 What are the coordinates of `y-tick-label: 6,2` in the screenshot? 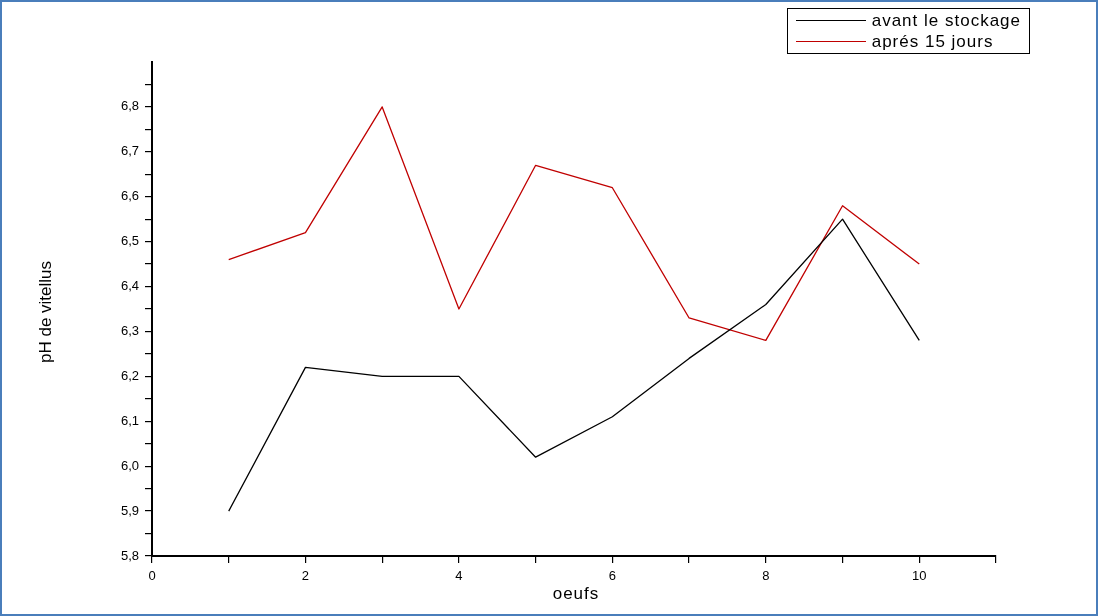 It's located at (129, 375).